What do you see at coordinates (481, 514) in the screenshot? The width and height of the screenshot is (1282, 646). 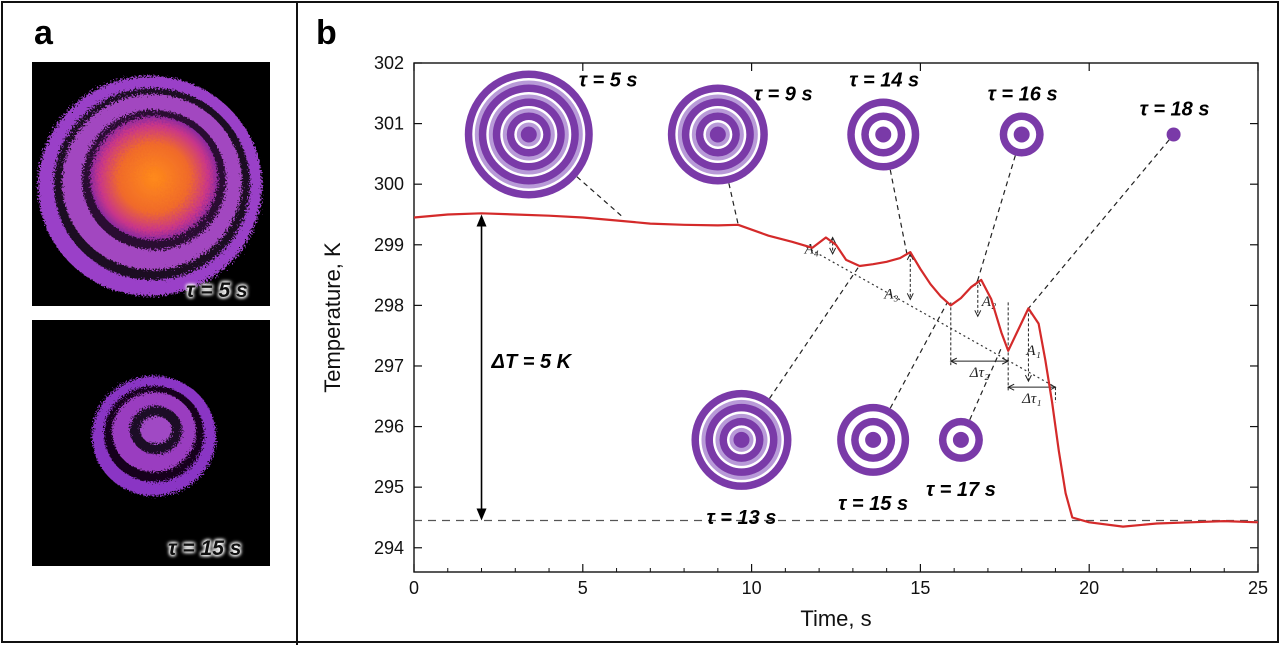 I see `delta-t-arrowhead-bottom` at bounding box center [481, 514].